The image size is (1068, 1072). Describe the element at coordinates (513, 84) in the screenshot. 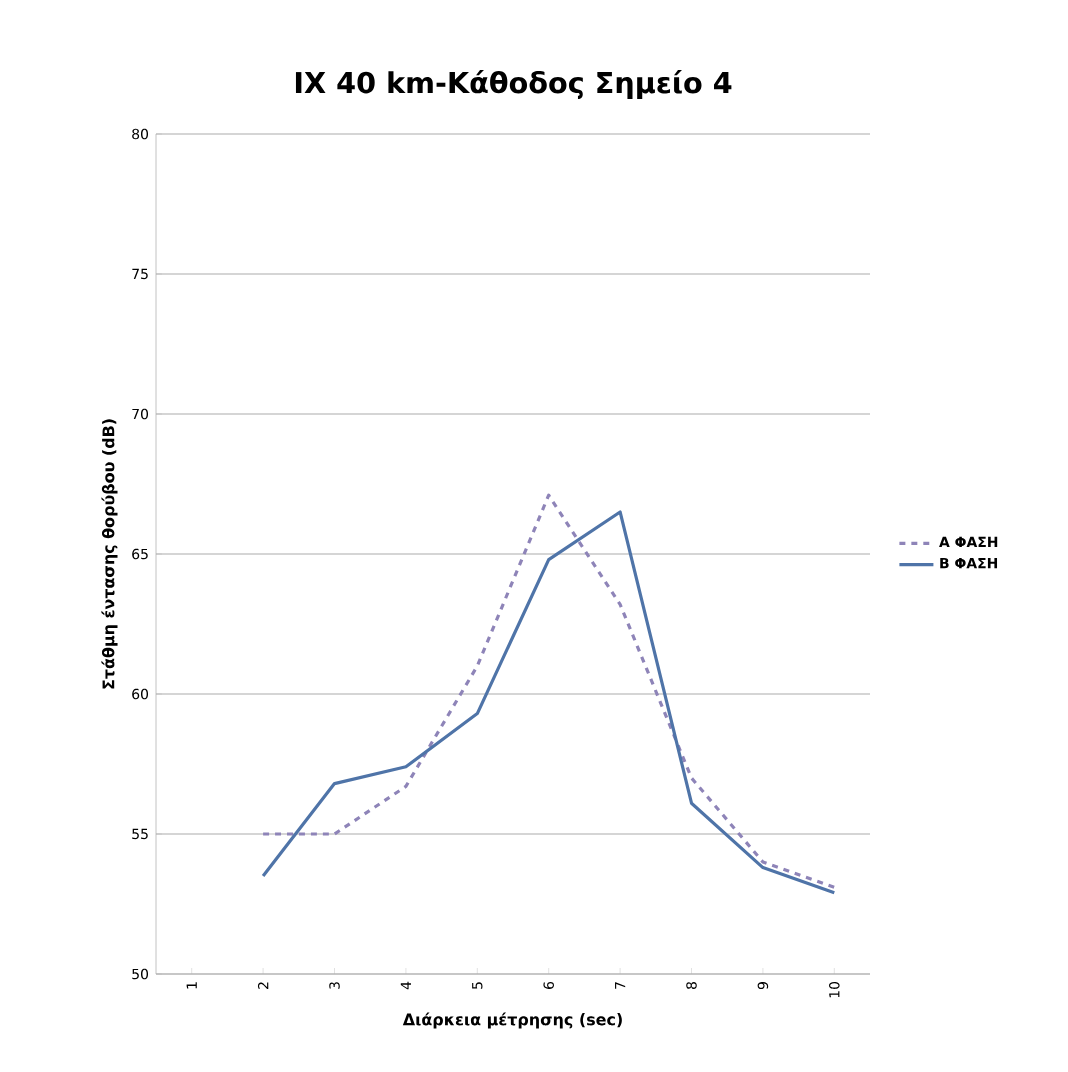

I see `chart-title: ΙΧ 40 km-Κάθοδος Σημείο 4` at that location.